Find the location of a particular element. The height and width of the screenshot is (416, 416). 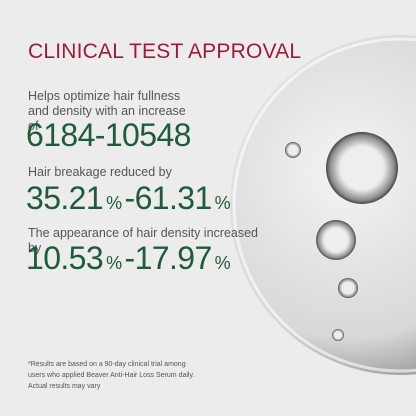

stat-description: Hair breakage reduced by is located at coordinates (100, 172).